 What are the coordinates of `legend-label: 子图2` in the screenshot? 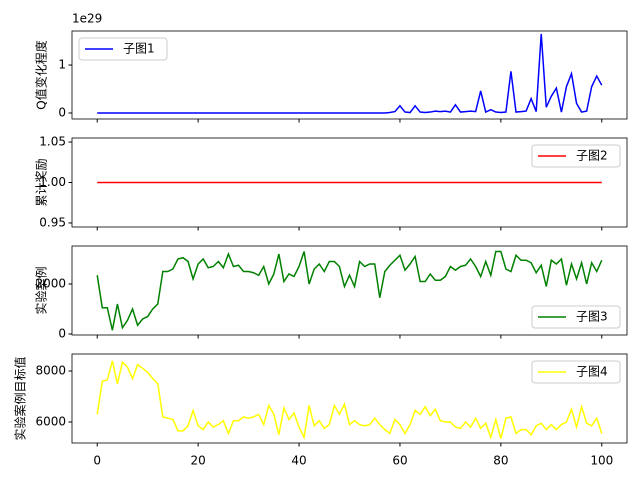 It's located at (592, 156).